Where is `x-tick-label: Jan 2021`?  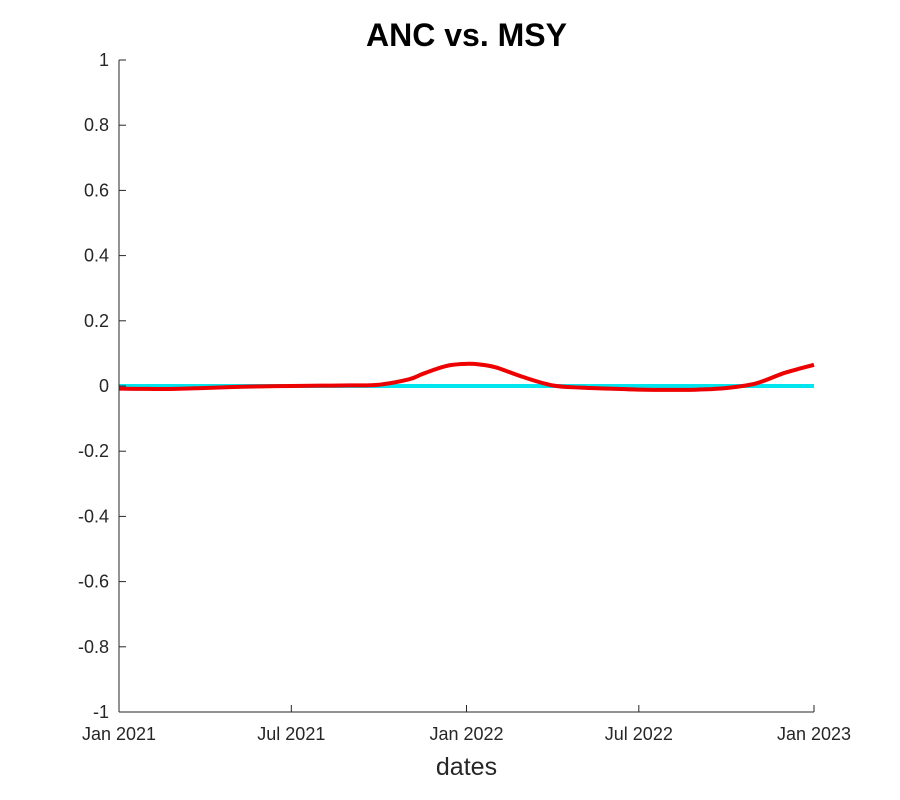 x-tick-label: Jan 2021 is located at coordinates (119, 734).